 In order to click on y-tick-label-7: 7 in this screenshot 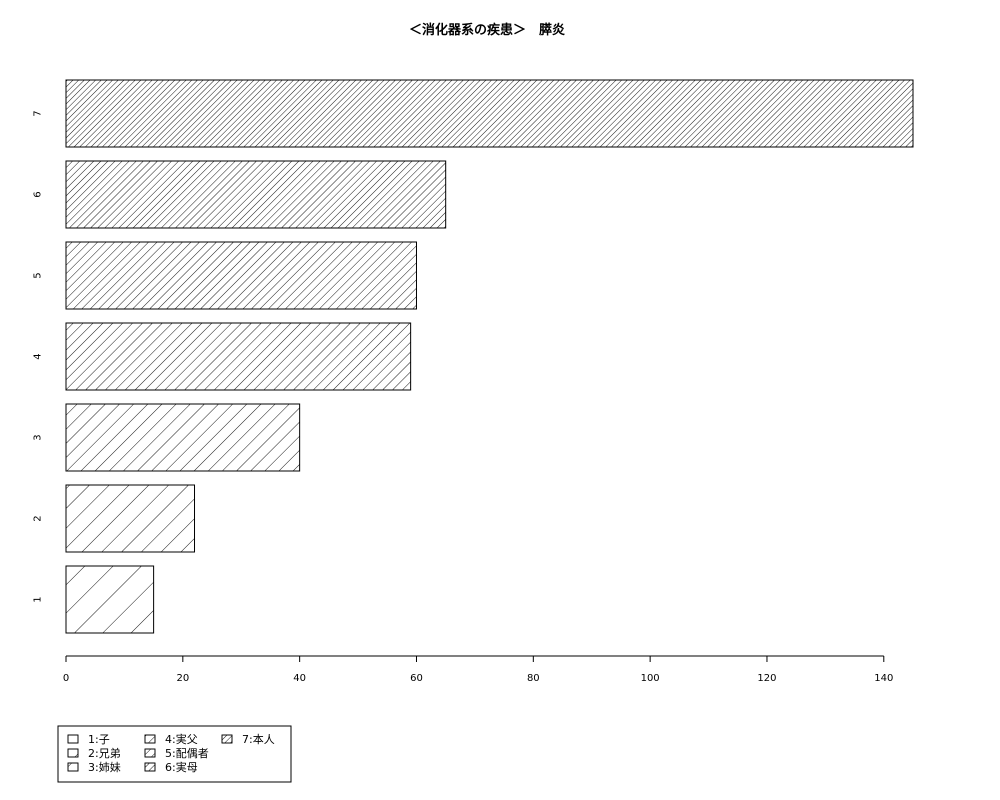, I will do `click(38, 113)`.